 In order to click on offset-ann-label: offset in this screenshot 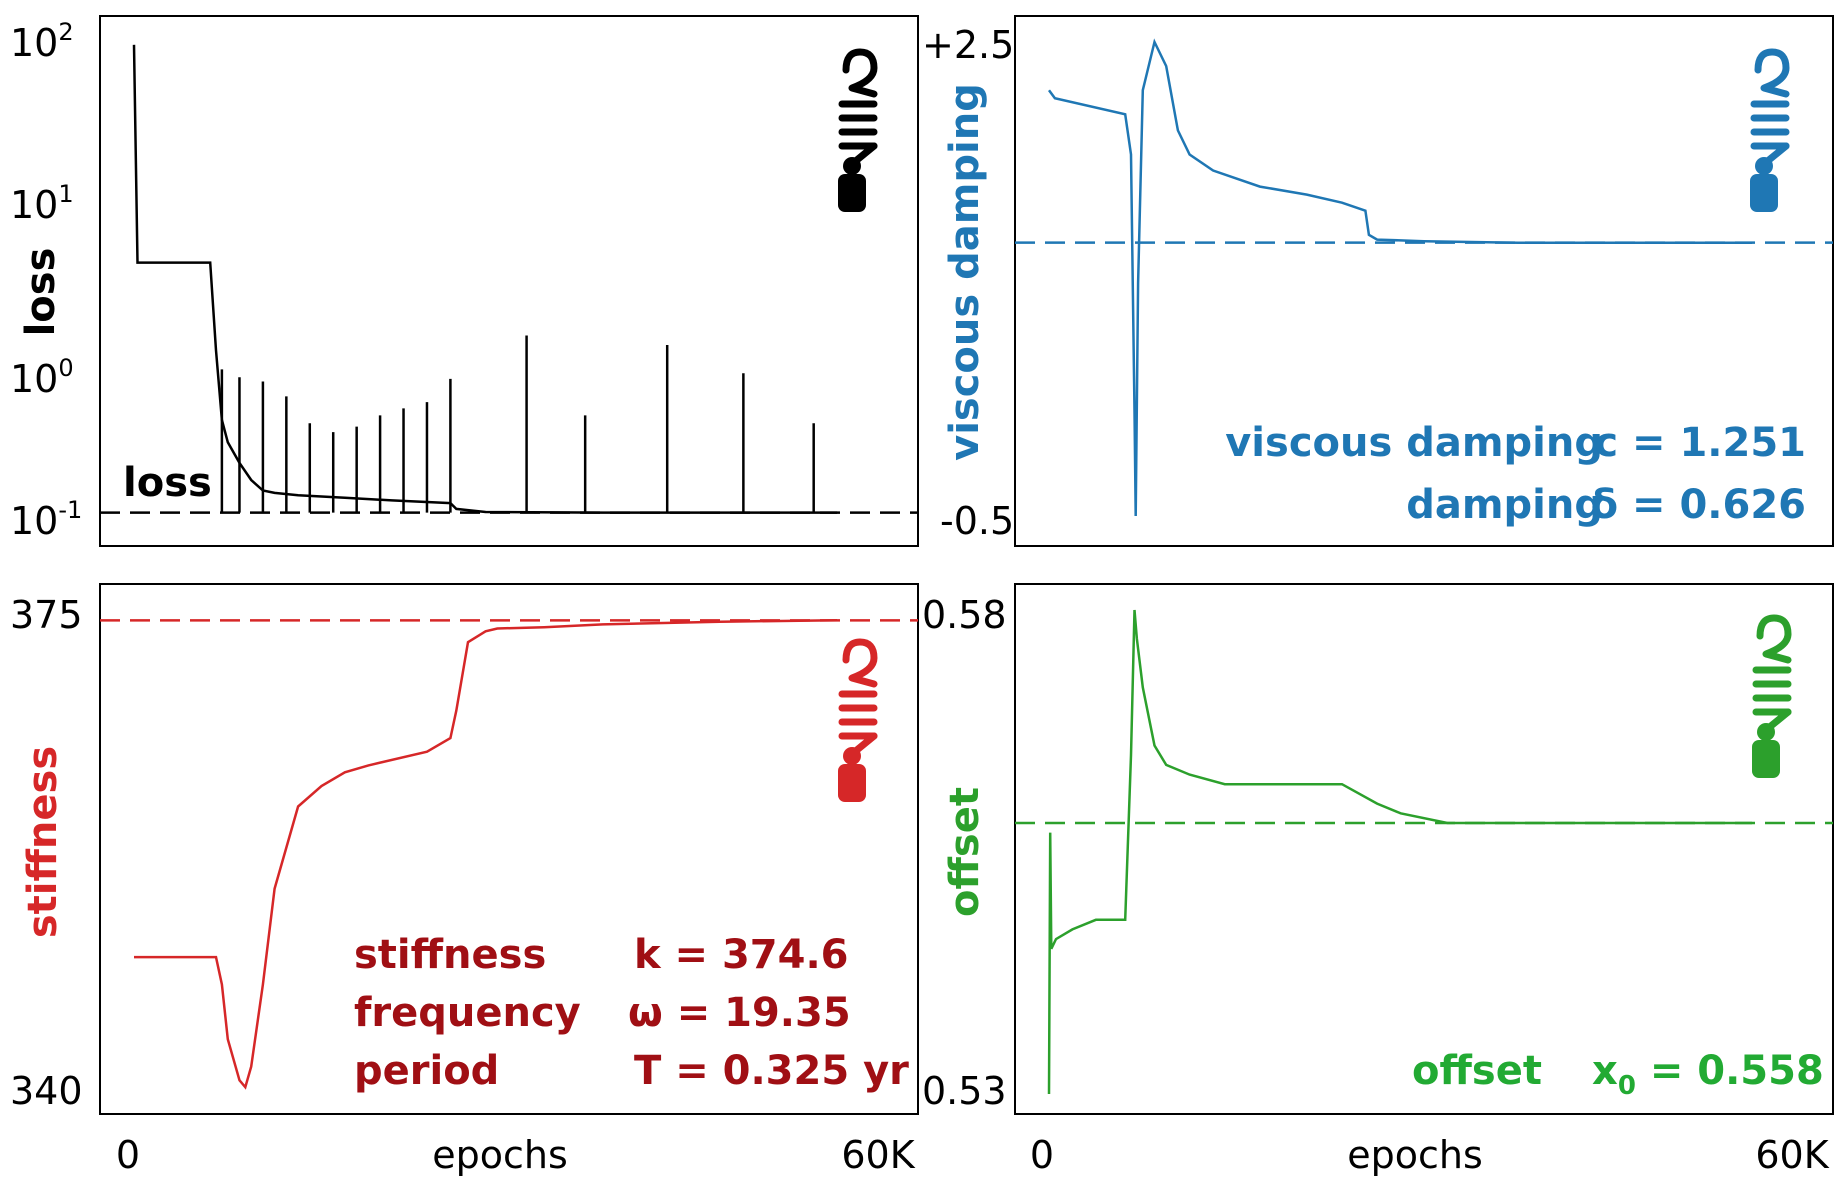, I will do `click(1477, 1071)`.